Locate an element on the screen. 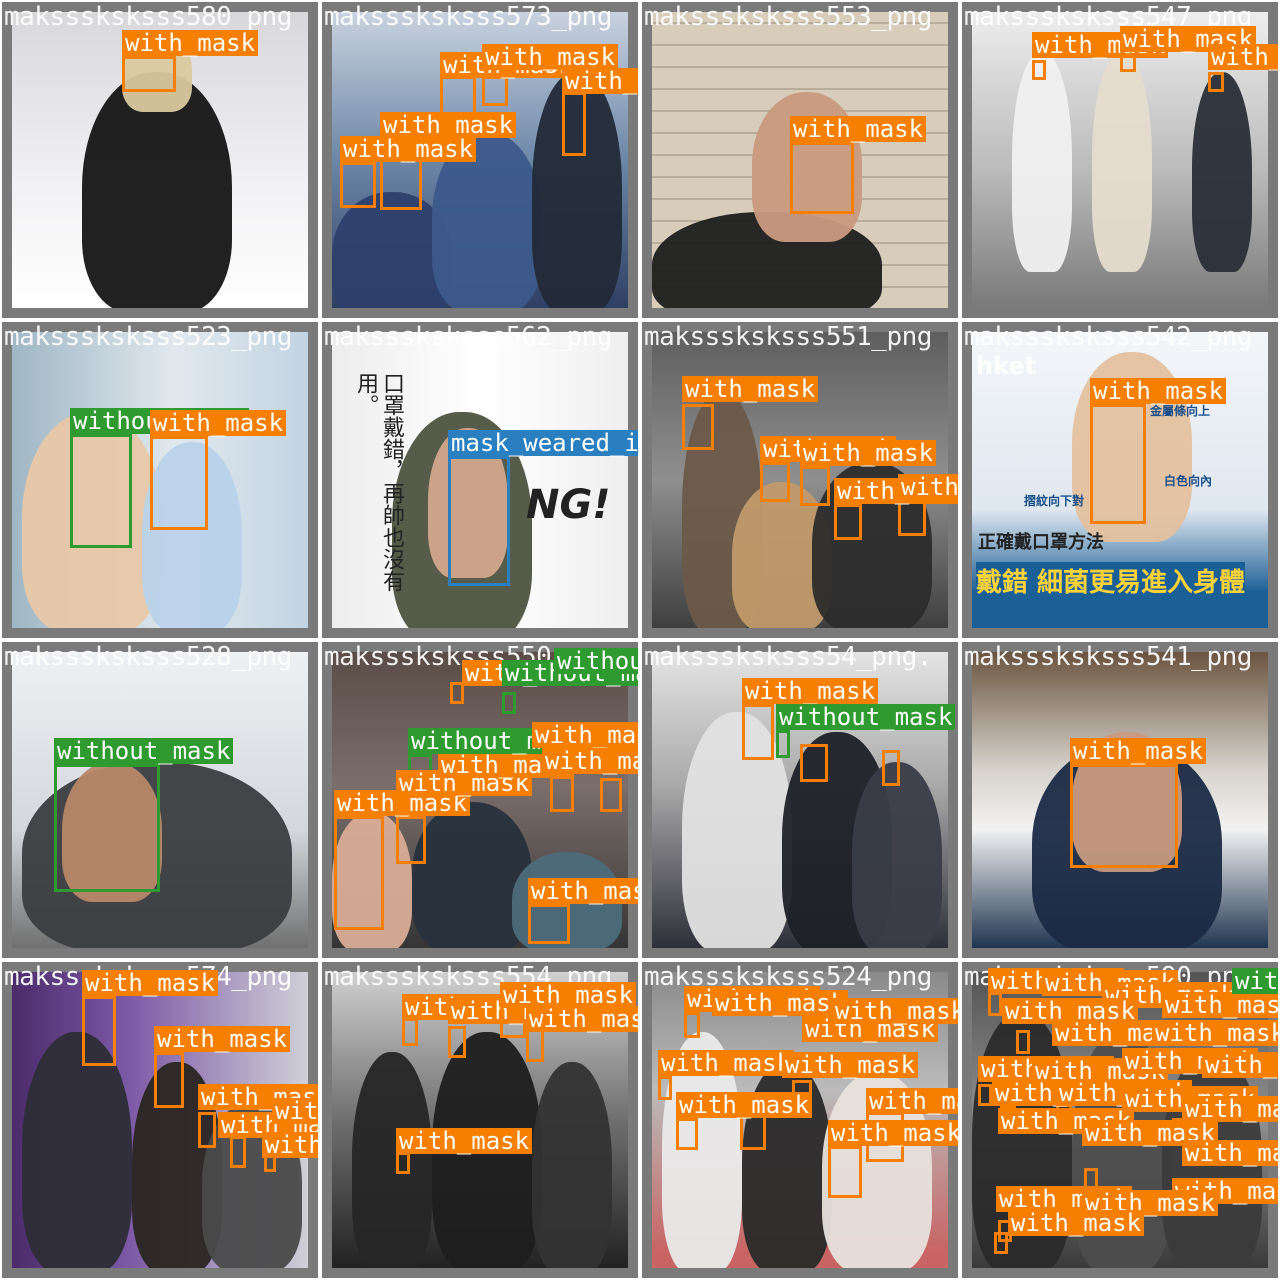 The image size is (1280, 1280). tile-filename: maksssksksss541_png is located at coordinates (1108, 657).